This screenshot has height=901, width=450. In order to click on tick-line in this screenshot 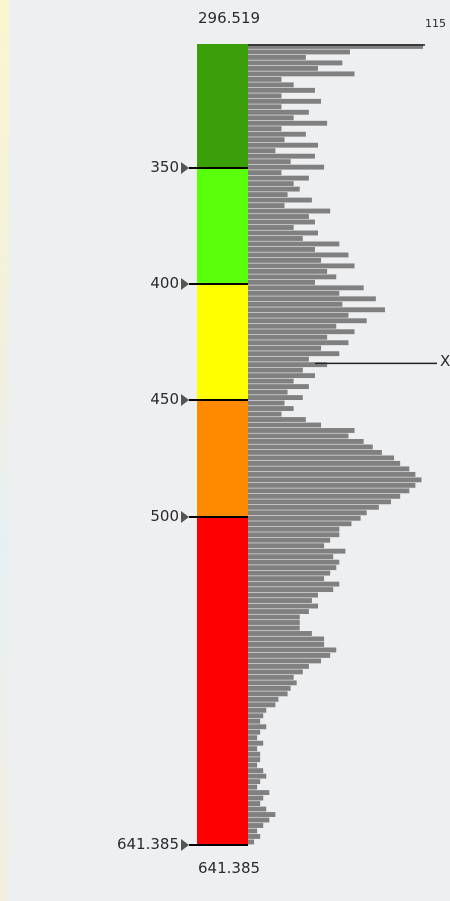, I will do `click(218, 284)`.